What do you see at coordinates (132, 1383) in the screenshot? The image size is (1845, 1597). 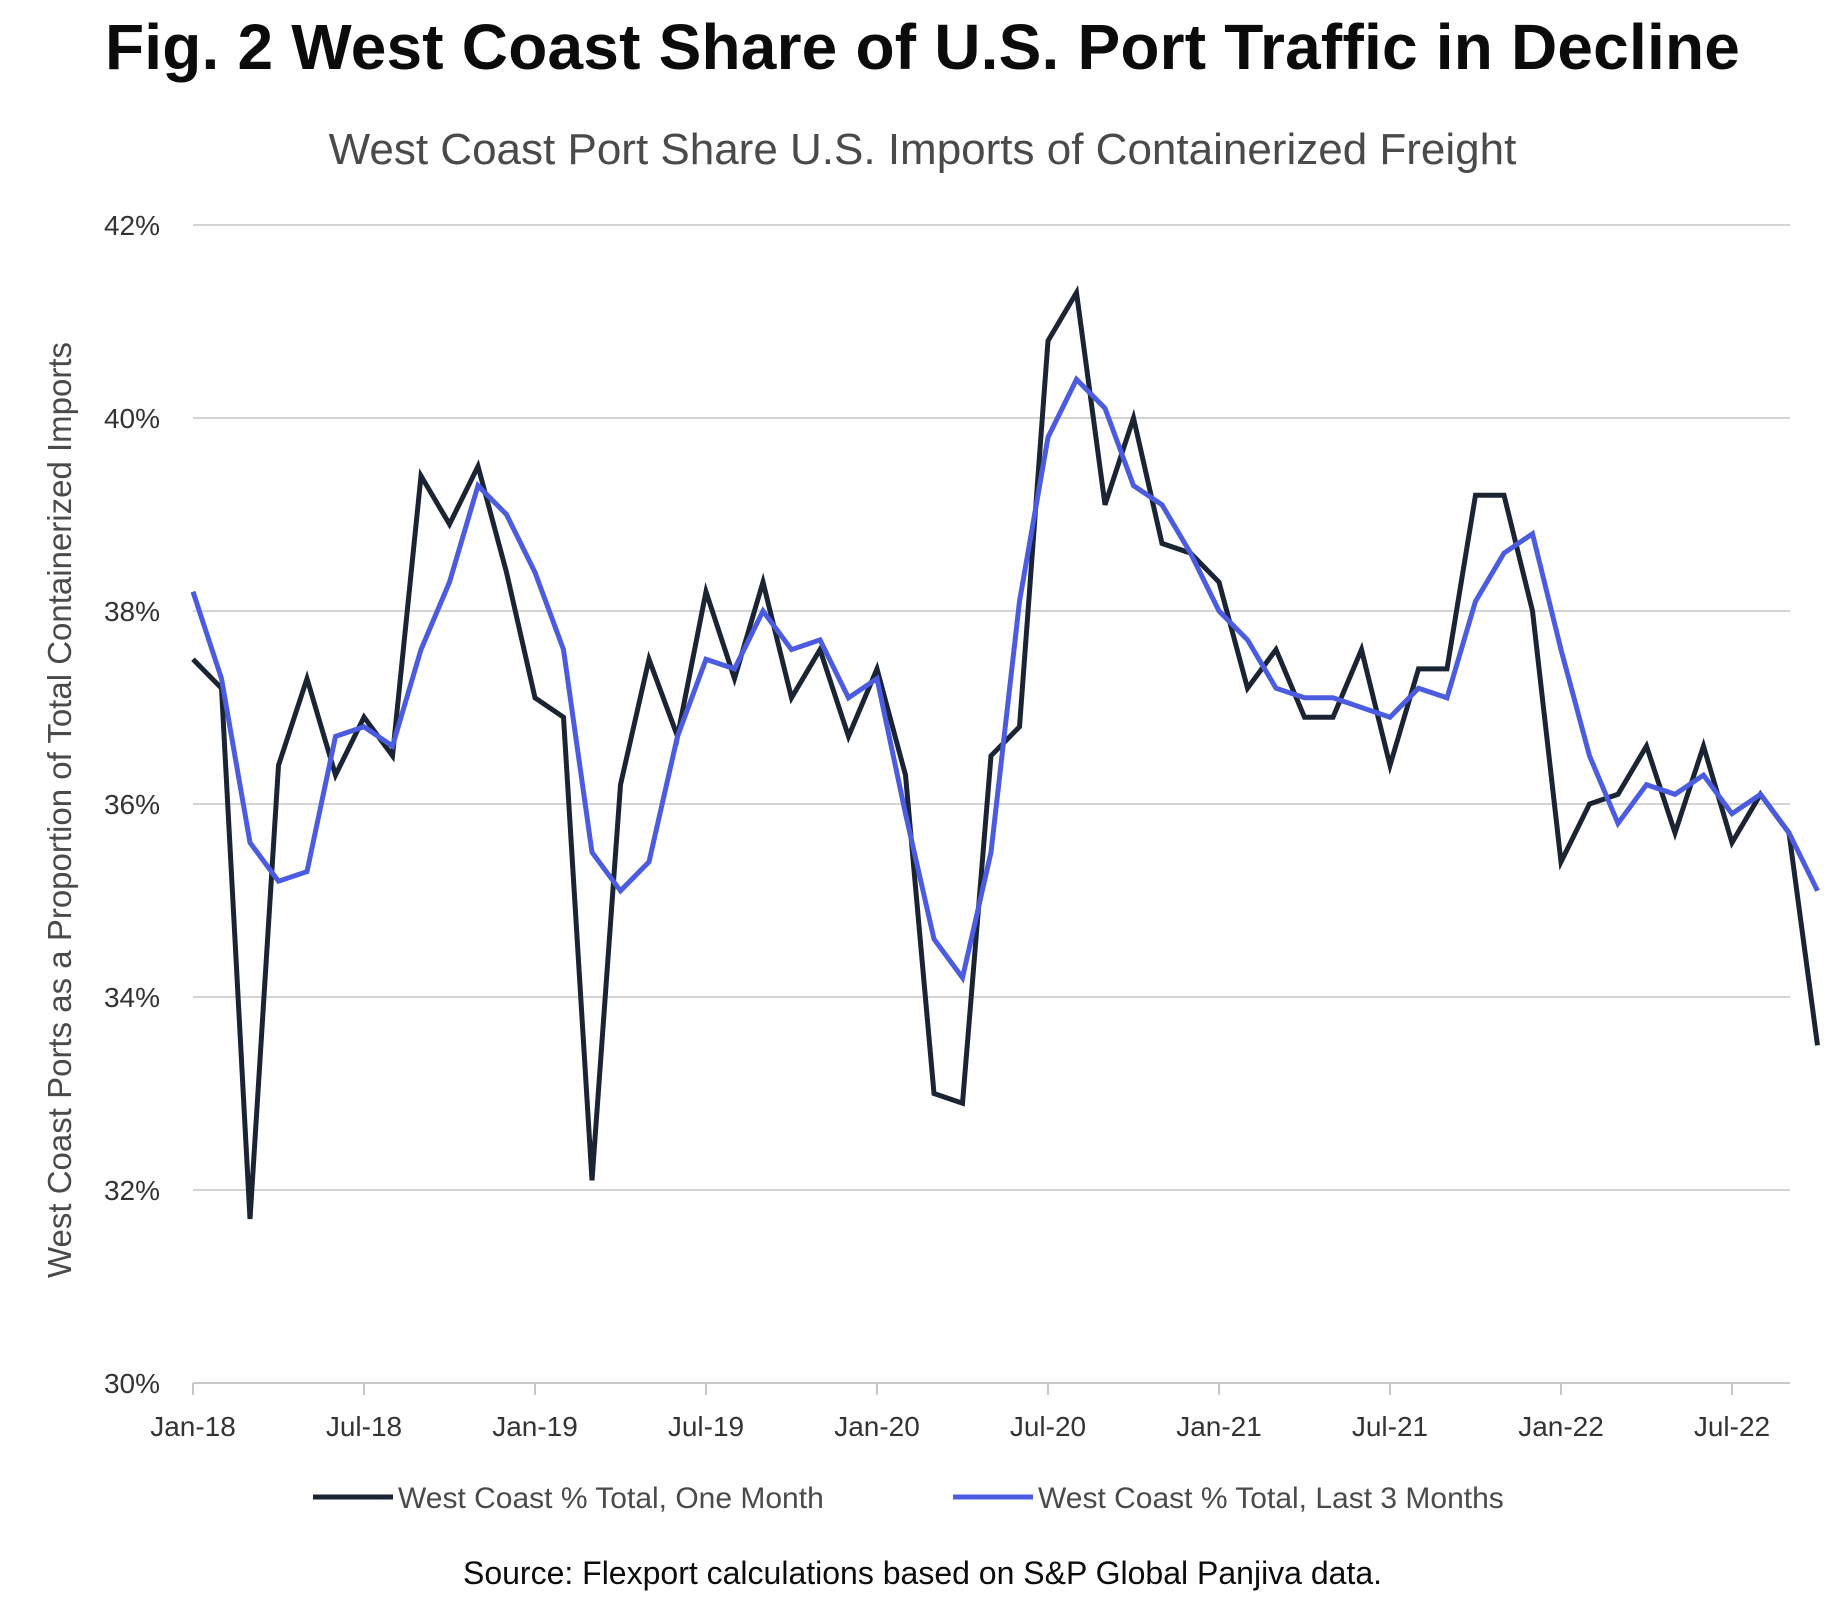 I see `y-tick-label: 30%` at bounding box center [132, 1383].